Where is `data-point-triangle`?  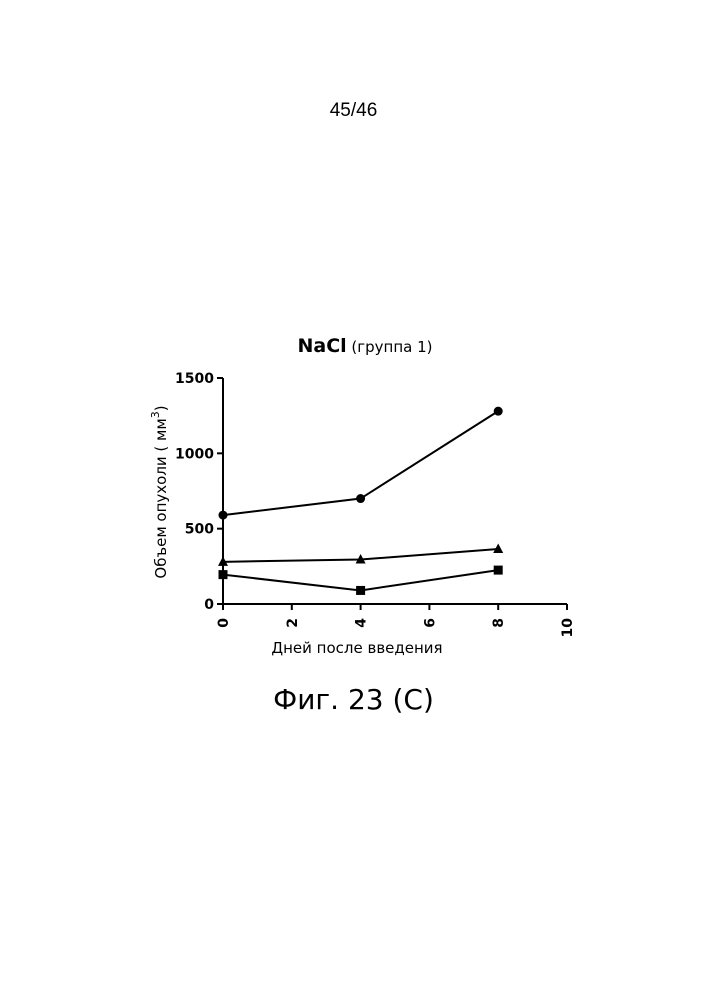
data-point-triangle is located at coordinates (498, 549).